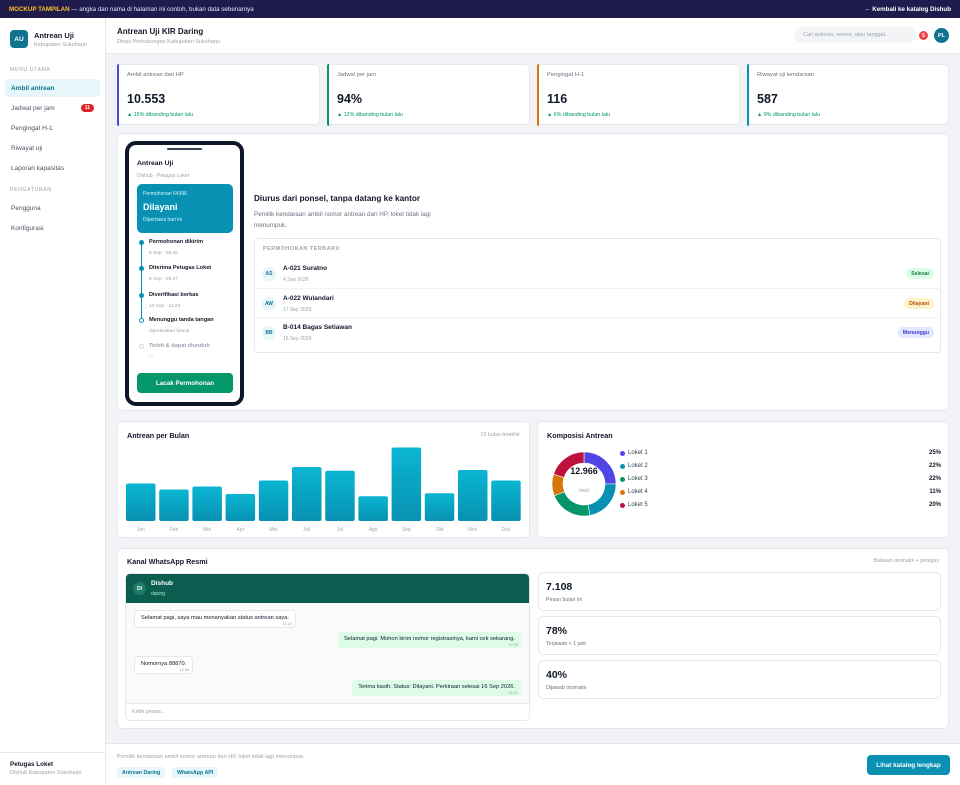 Image resolution: width=960 pixels, height=785 pixels. I want to click on brand: AU Antrean Uji Kabupaten Sukoharjo, so click(52, 33).